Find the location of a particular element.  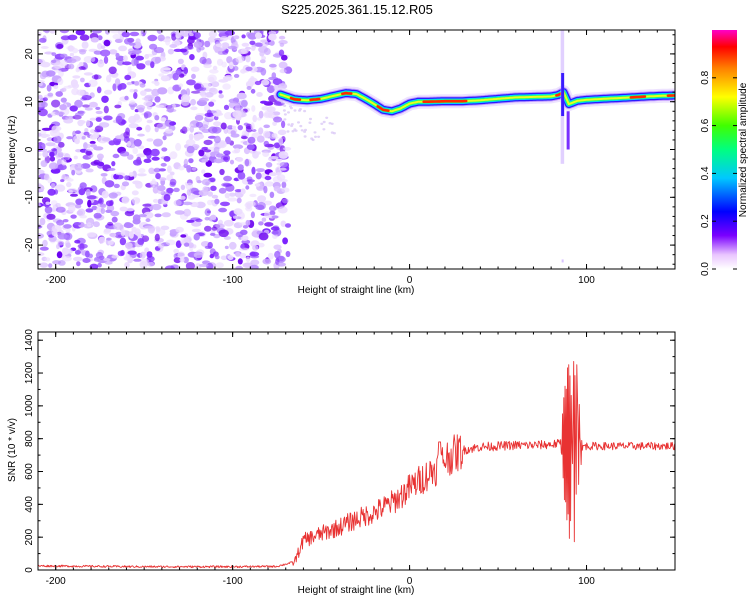

spectrogram-x-tick-label: 100 is located at coordinates (586, 280).